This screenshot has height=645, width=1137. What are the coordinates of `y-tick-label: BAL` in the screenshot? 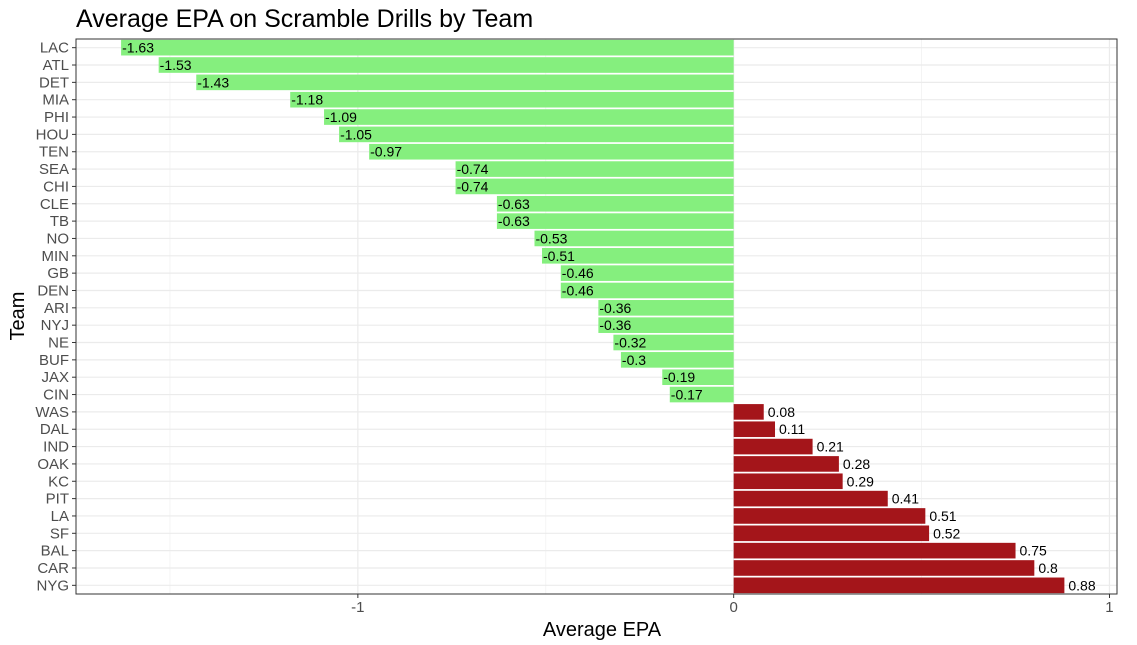 It's located at (55, 551).